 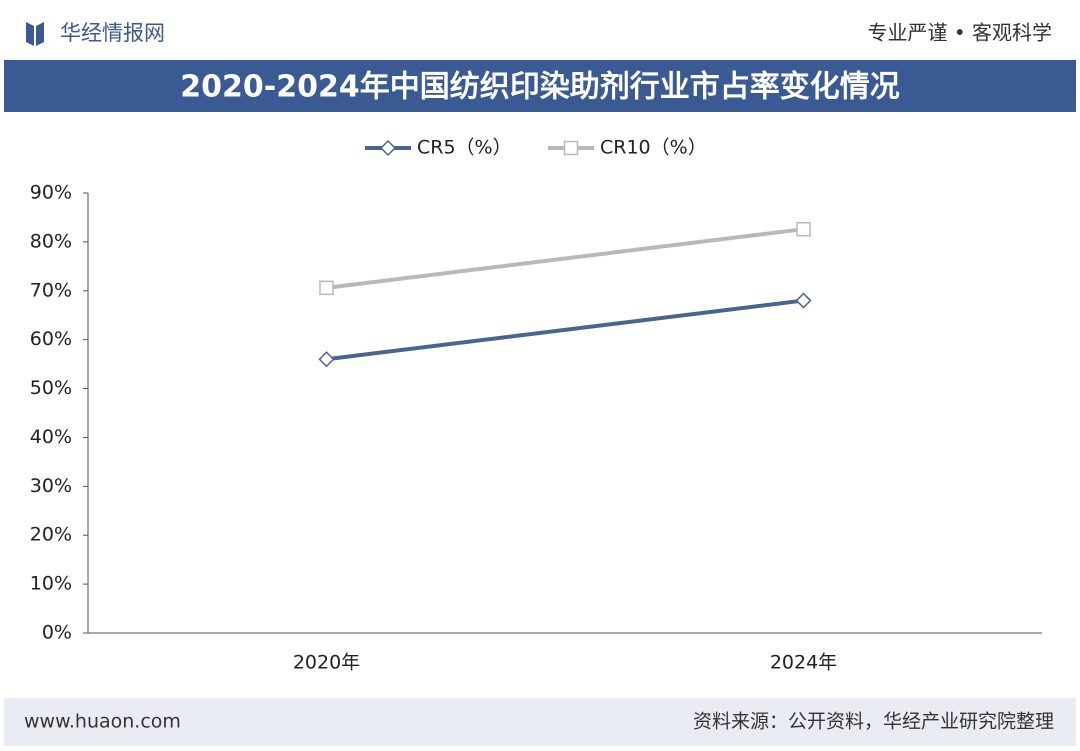 I want to click on y-tick-label: 50%, so click(x=51, y=388).